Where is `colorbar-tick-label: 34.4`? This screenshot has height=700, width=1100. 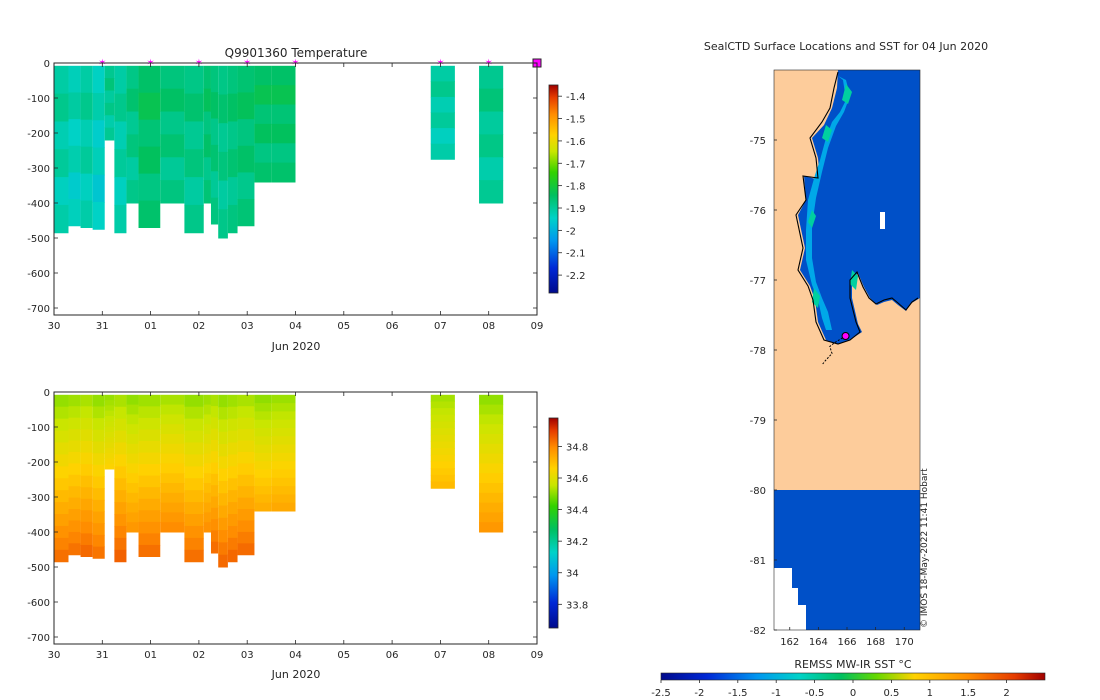 colorbar-tick-label: 34.4 is located at coordinates (577, 511).